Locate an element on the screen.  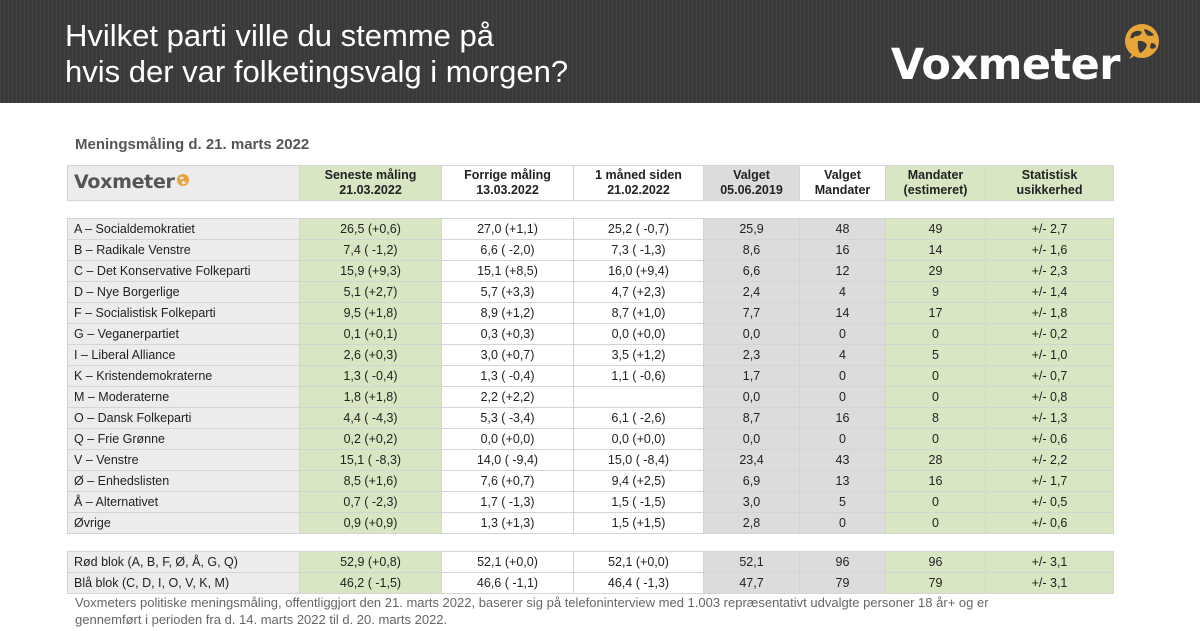
party-name: F – Socialistisk Folkeparti is located at coordinates (183, 313).